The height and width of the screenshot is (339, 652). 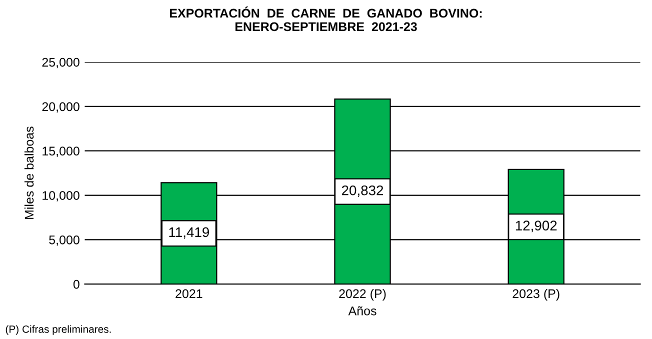 What do you see at coordinates (363, 191) in the screenshot?
I see `data-label: 20,832` at bounding box center [363, 191].